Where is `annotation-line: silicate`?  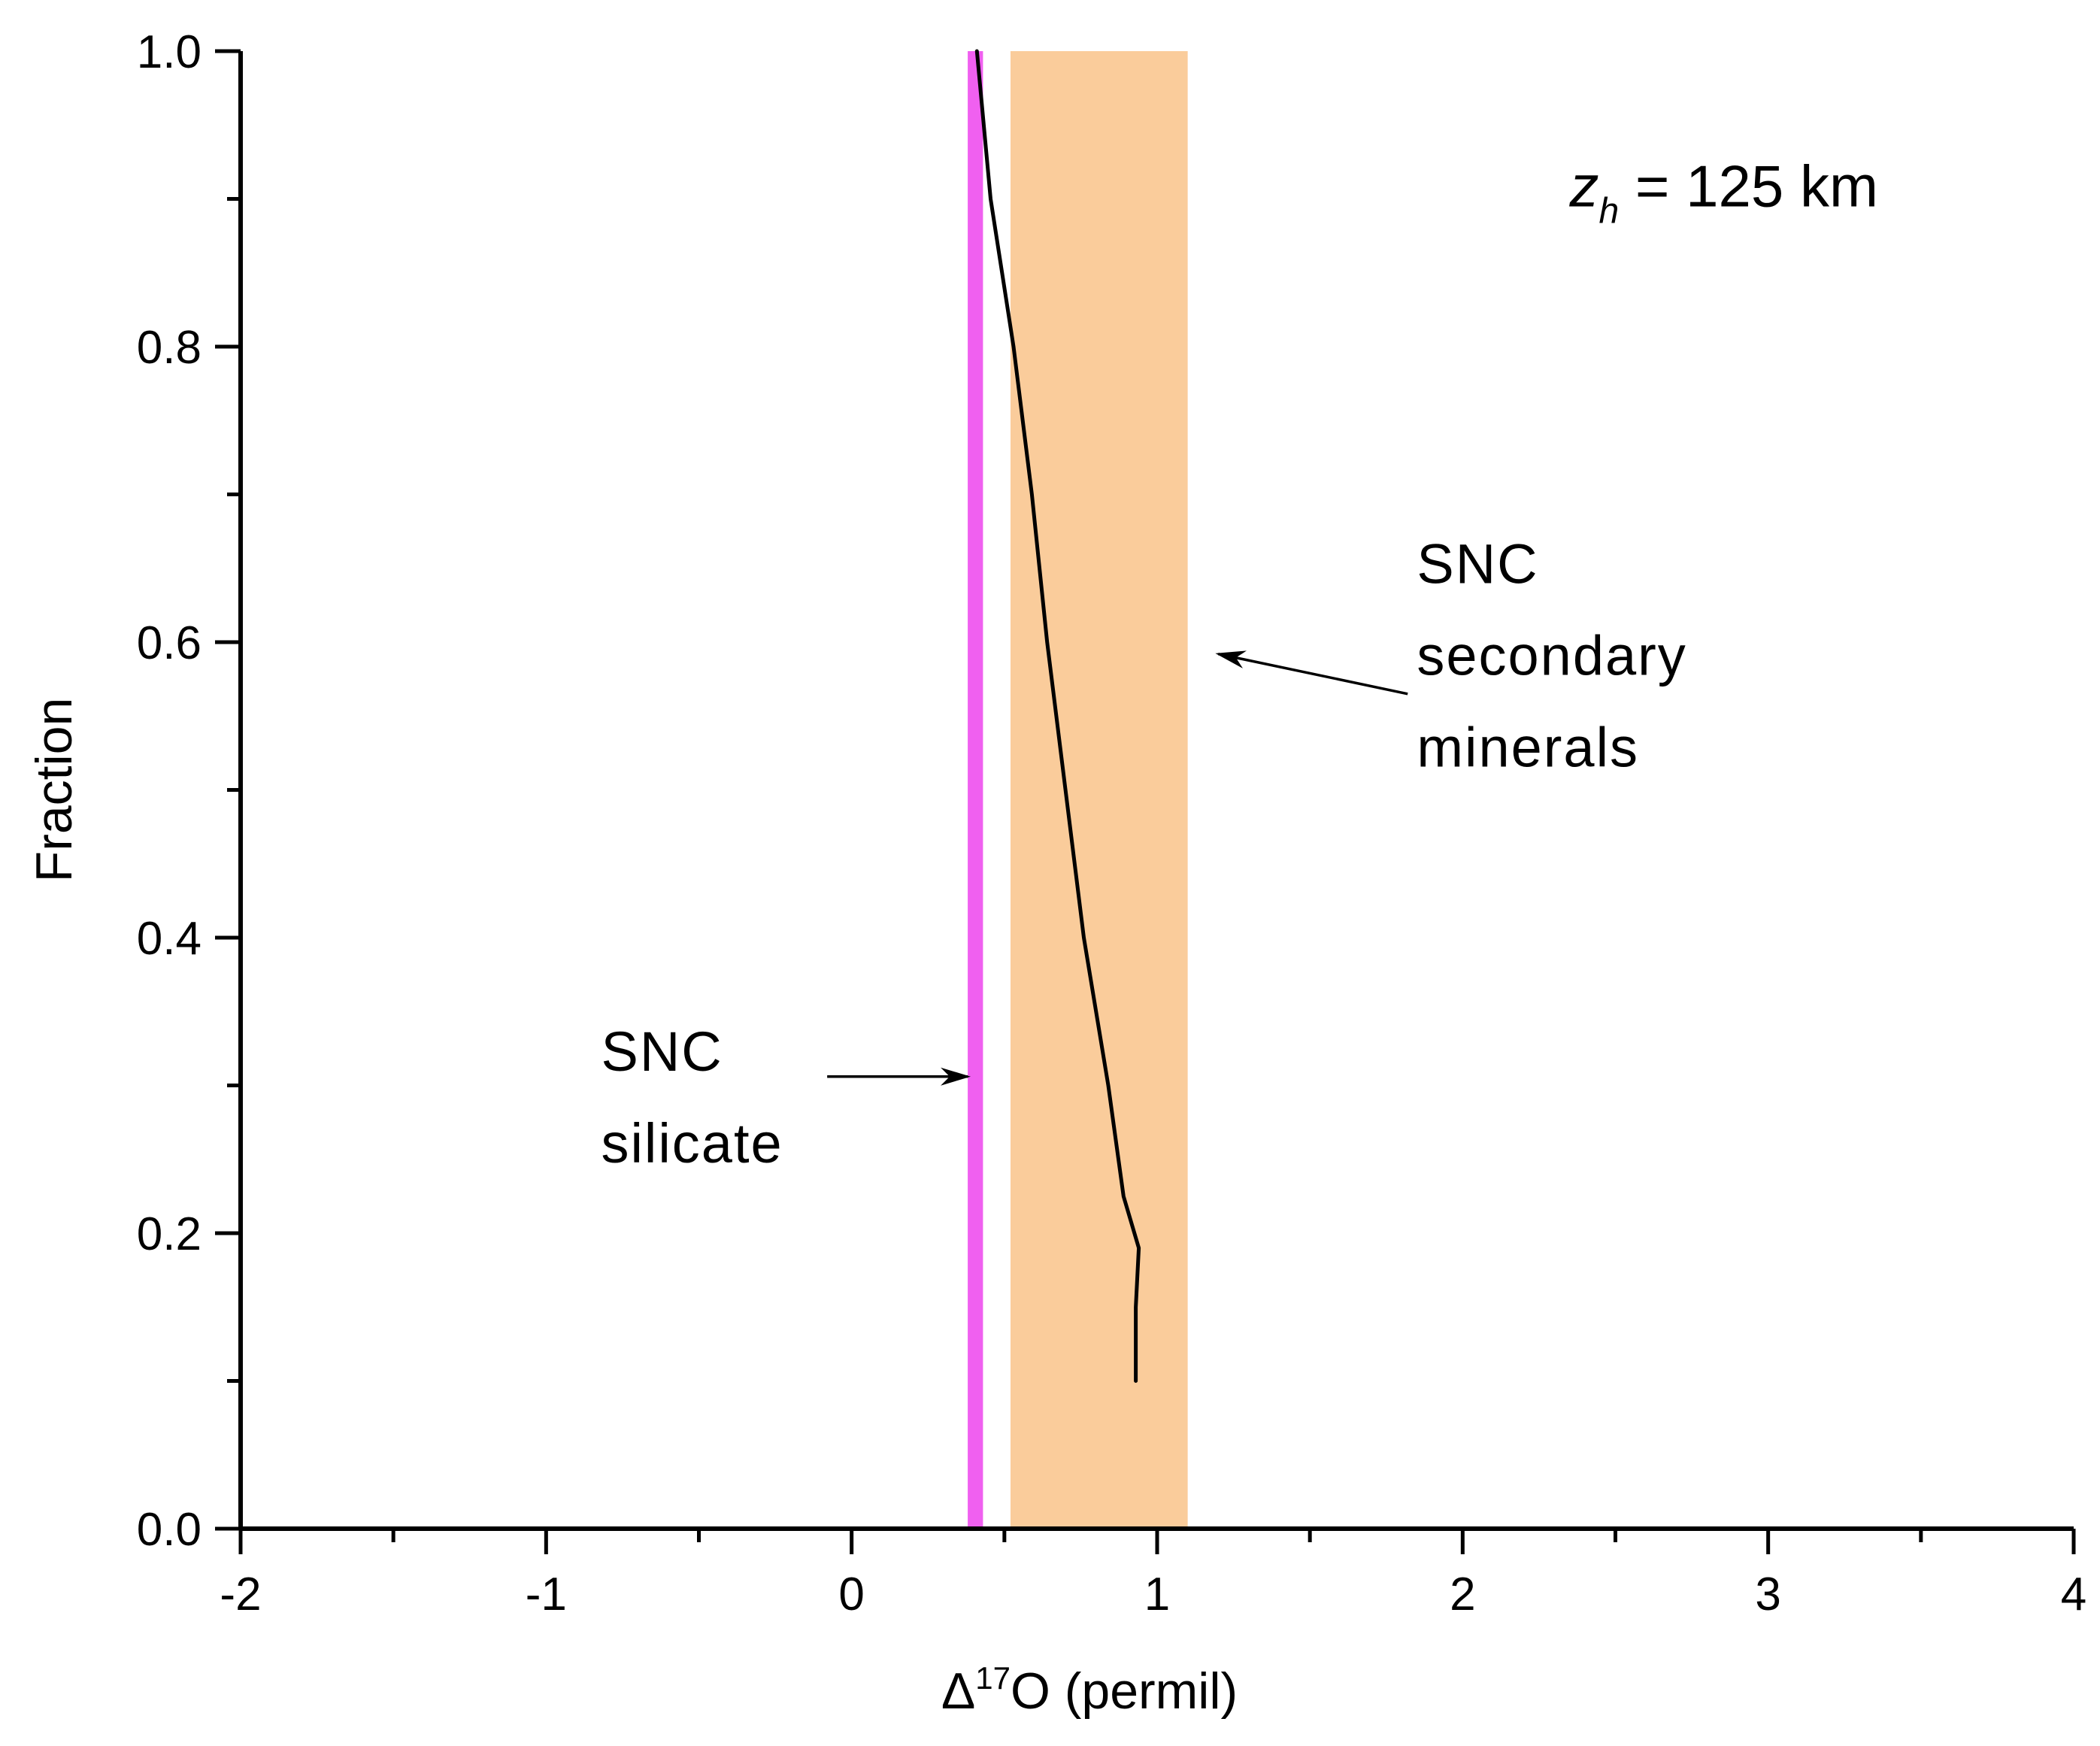
annotation-line: silicate is located at coordinates (692, 1143).